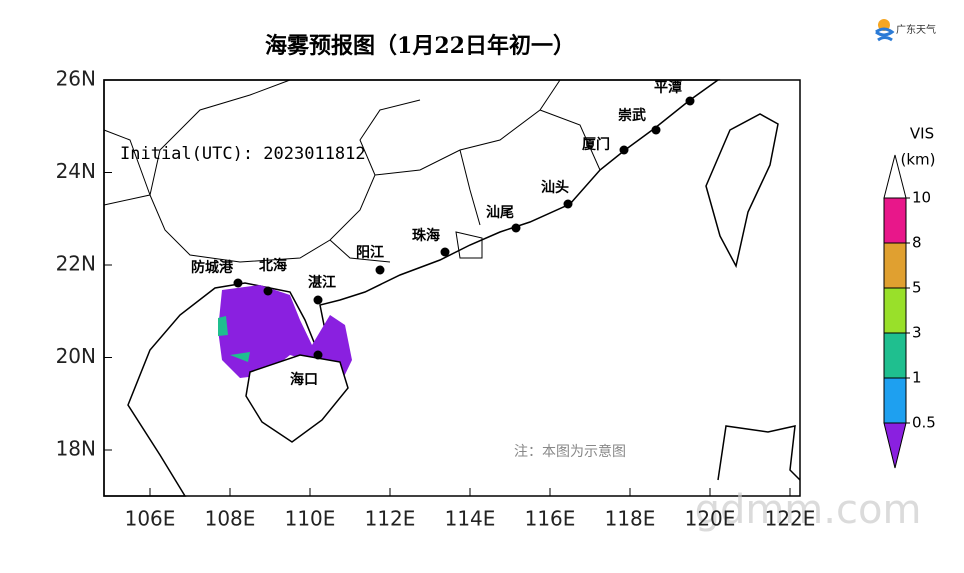 The height and width of the screenshot is (573, 964). Describe the element at coordinates (390, 519) in the screenshot. I see `lon-tick-label: 112E` at that location.